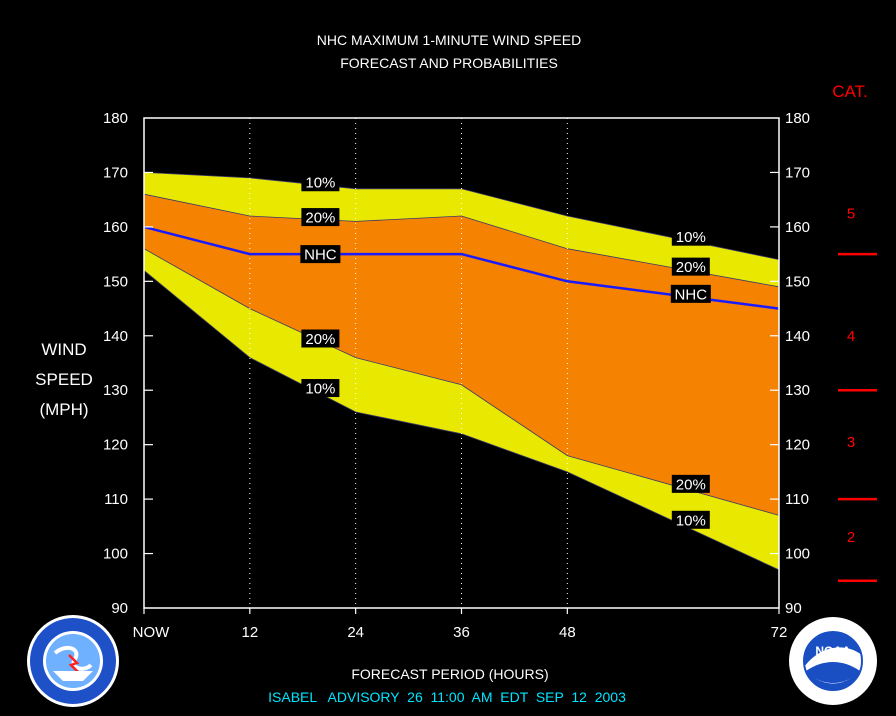  I want to click on y-tick-label-left: 180, so click(115, 118).